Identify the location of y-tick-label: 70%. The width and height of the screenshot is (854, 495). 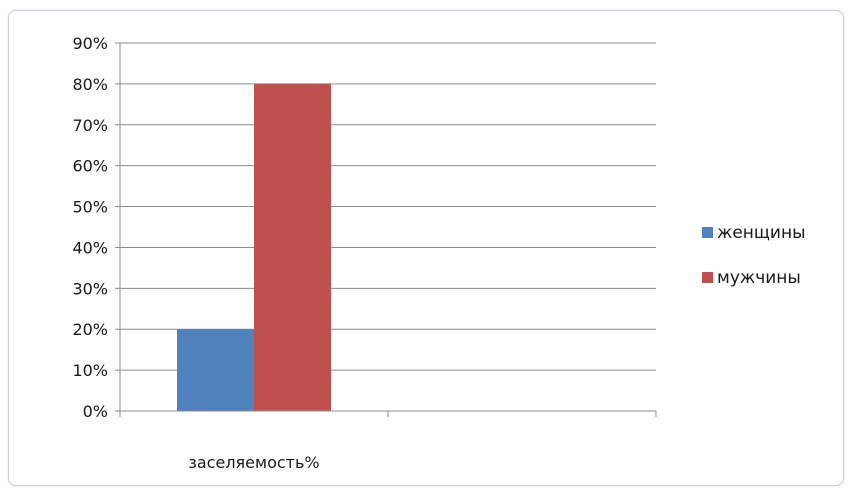
(90, 125).